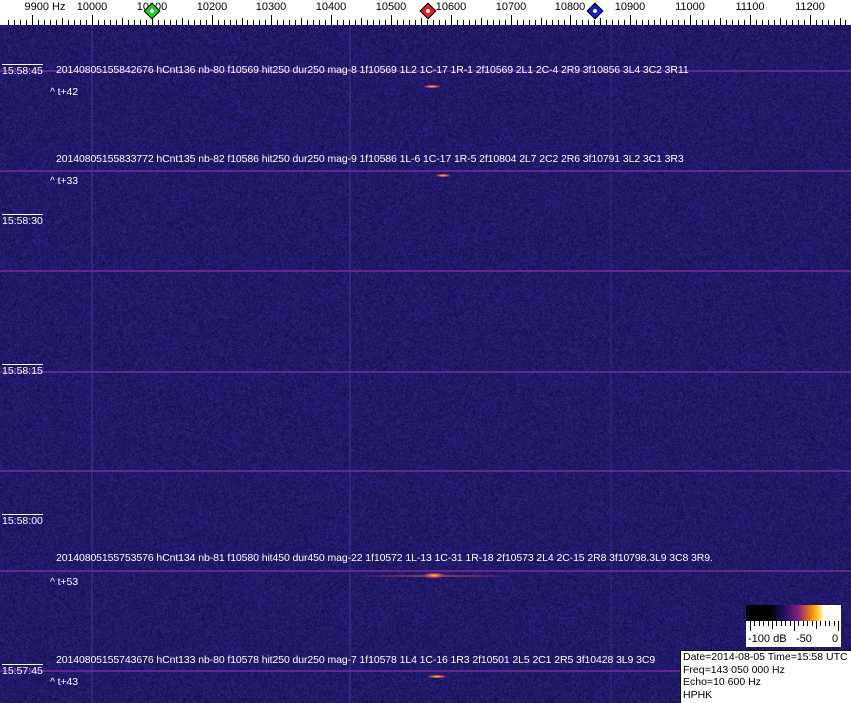 This screenshot has height=703, width=851. I want to click on red-marker, so click(428, 11).